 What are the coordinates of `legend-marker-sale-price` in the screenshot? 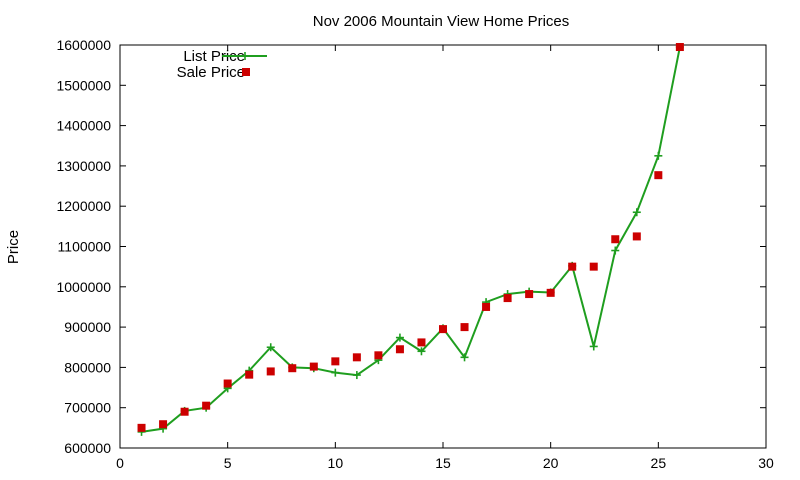 It's located at (246, 72).